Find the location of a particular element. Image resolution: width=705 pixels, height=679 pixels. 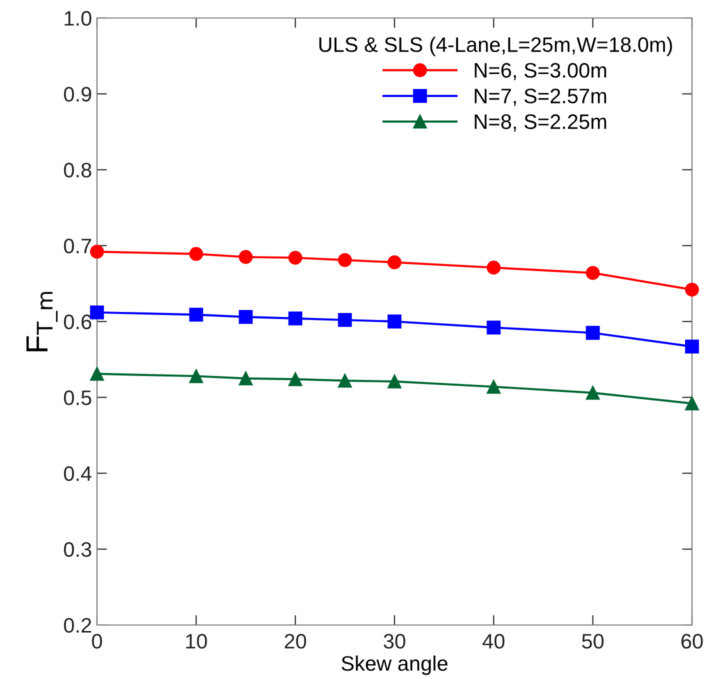

x-axis-title: Skew angle is located at coordinates (395, 665).